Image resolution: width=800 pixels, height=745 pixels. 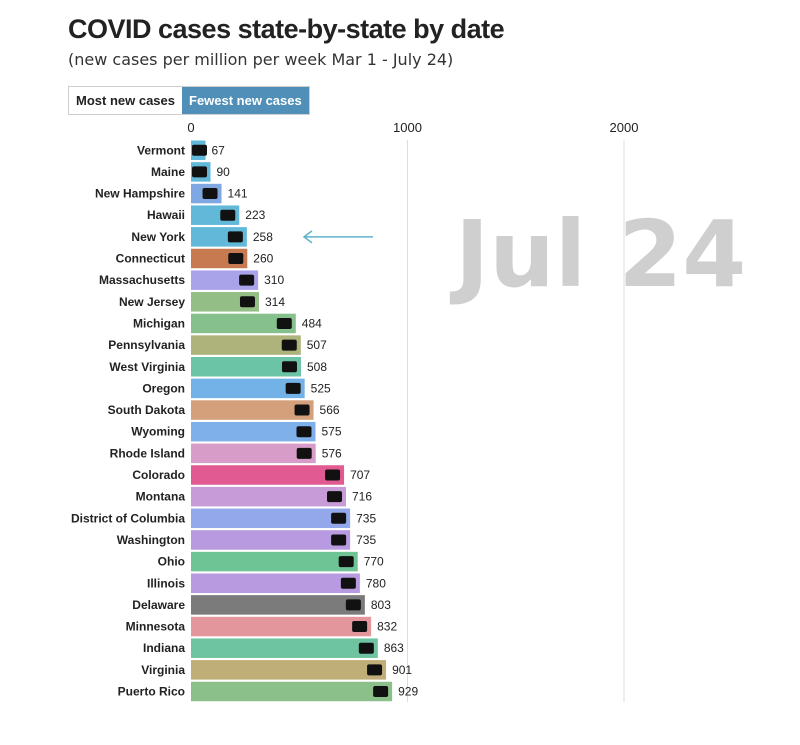 I want to click on sort-toggle: Most new cases Fewest new cases, so click(x=189, y=100).